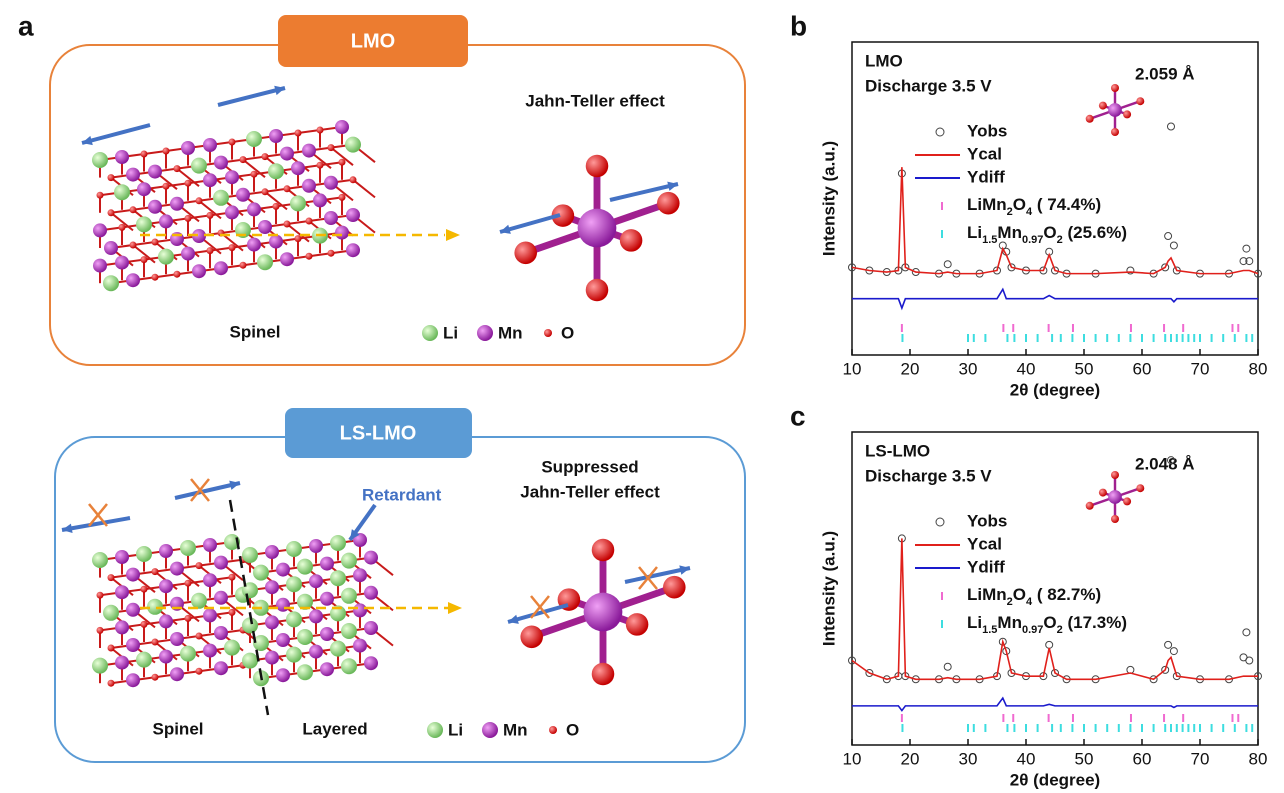 The image size is (1284, 793). What do you see at coordinates (510, 332) in the screenshot?
I see `legend-label: Mn` at bounding box center [510, 332].